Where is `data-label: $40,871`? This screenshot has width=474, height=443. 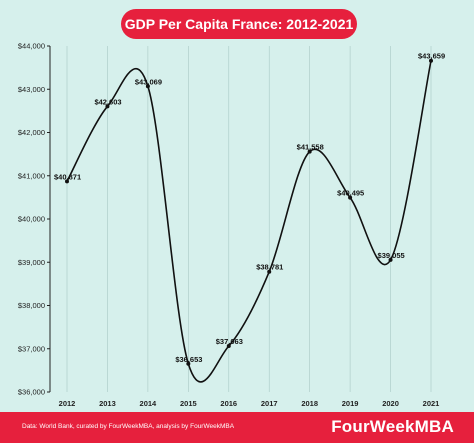
data-label: $40,871 is located at coordinates (67, 176).